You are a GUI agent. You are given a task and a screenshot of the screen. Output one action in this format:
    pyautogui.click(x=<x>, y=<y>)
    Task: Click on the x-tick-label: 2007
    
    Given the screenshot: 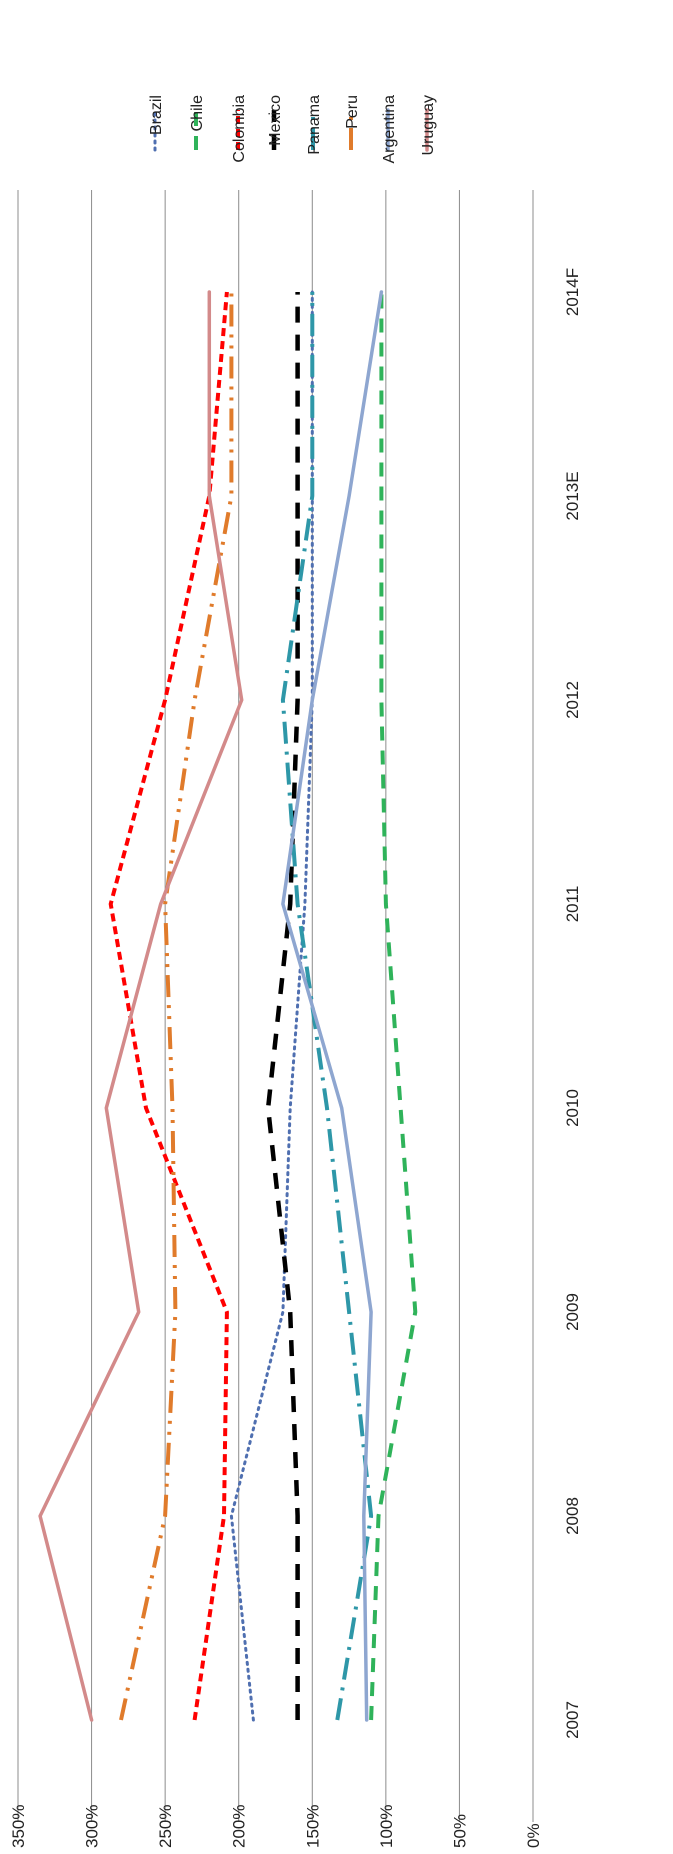 What is the action you would take?
    pyautogui.click(x=572, y=1720)
    